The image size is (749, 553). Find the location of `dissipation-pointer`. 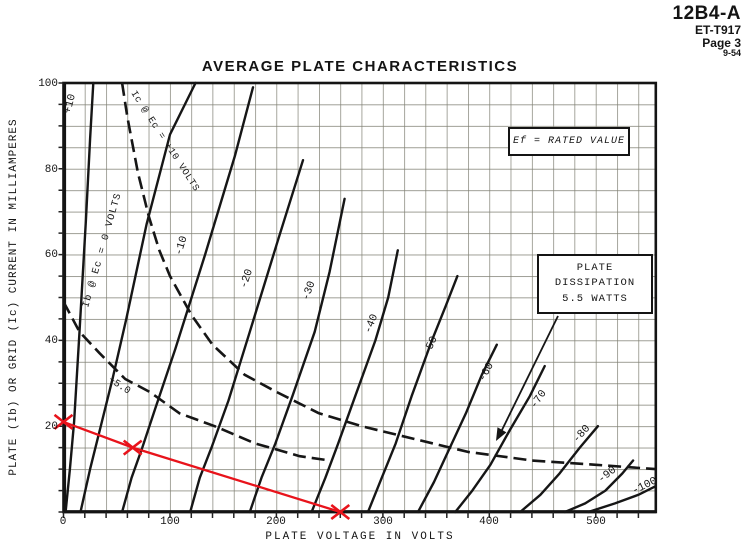

dissipation-pointer is located at coordinates (527, 378).